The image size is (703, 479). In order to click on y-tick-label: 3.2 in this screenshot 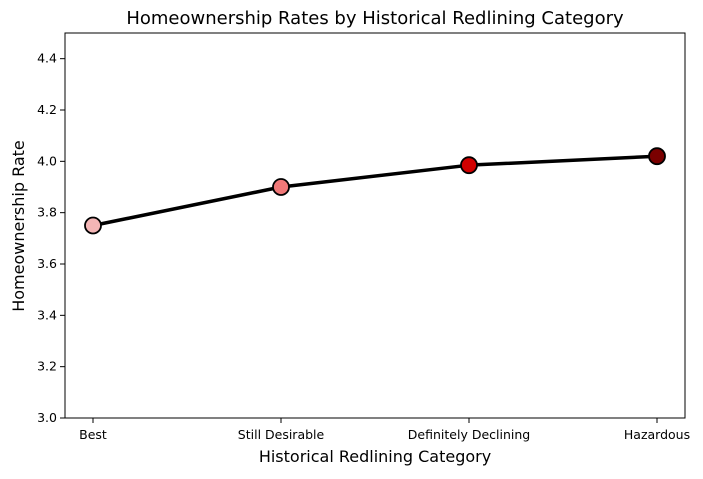, I will do `click(47, 366)`.